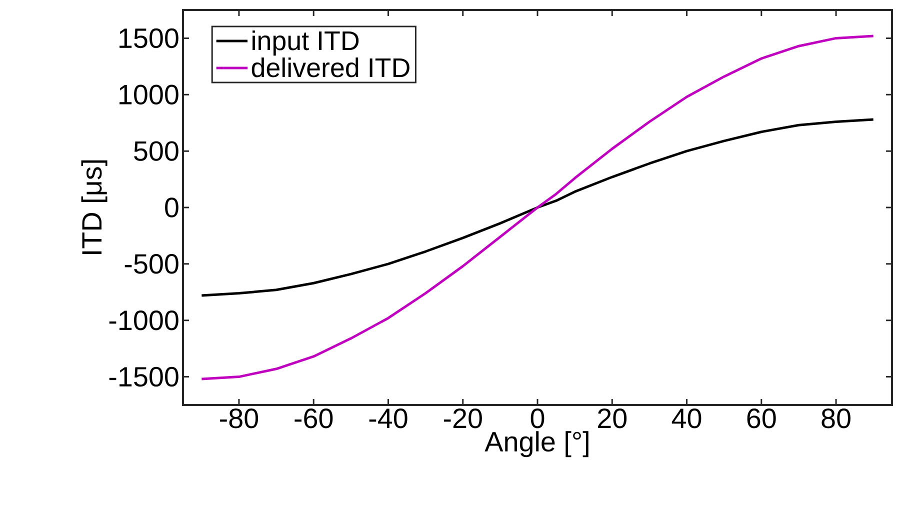  I want to click on y-tick-label: 0, so click(171, 208).